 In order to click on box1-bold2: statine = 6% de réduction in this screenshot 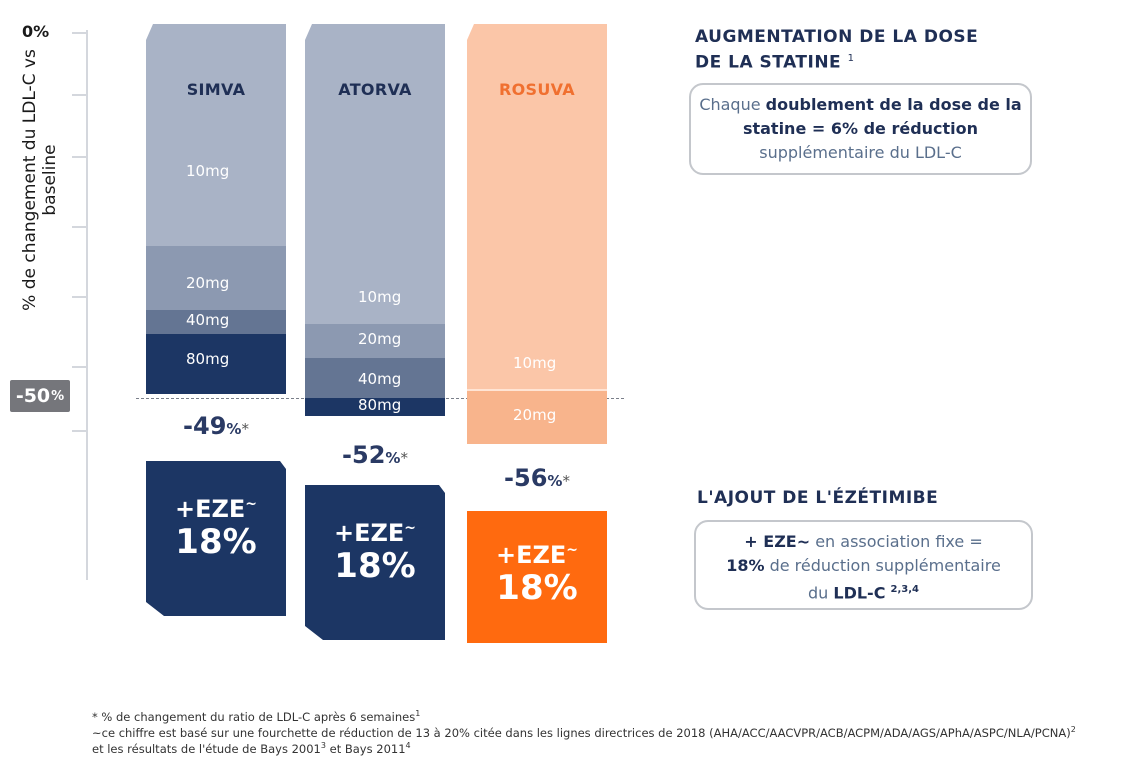, I will do `click(860, 128)`.